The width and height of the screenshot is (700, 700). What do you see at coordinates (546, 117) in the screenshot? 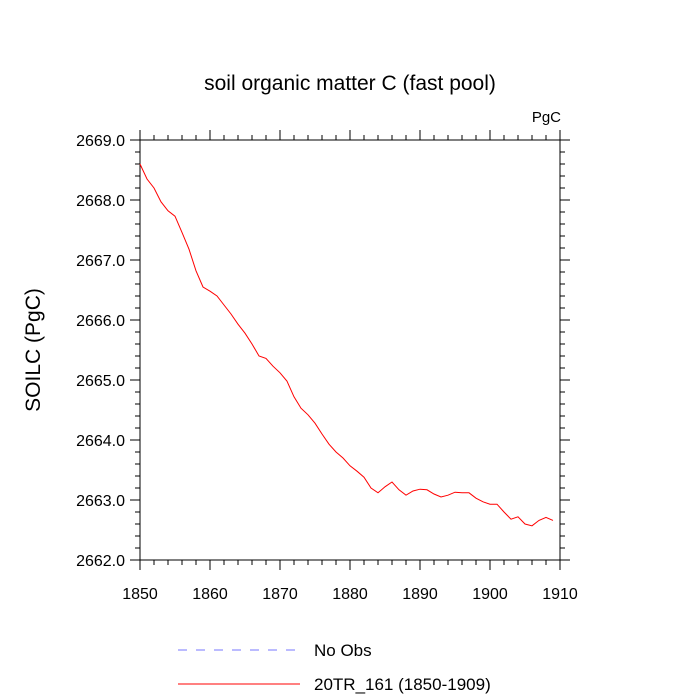
I see `units-label: PgC` at bounding box center [546, 117].